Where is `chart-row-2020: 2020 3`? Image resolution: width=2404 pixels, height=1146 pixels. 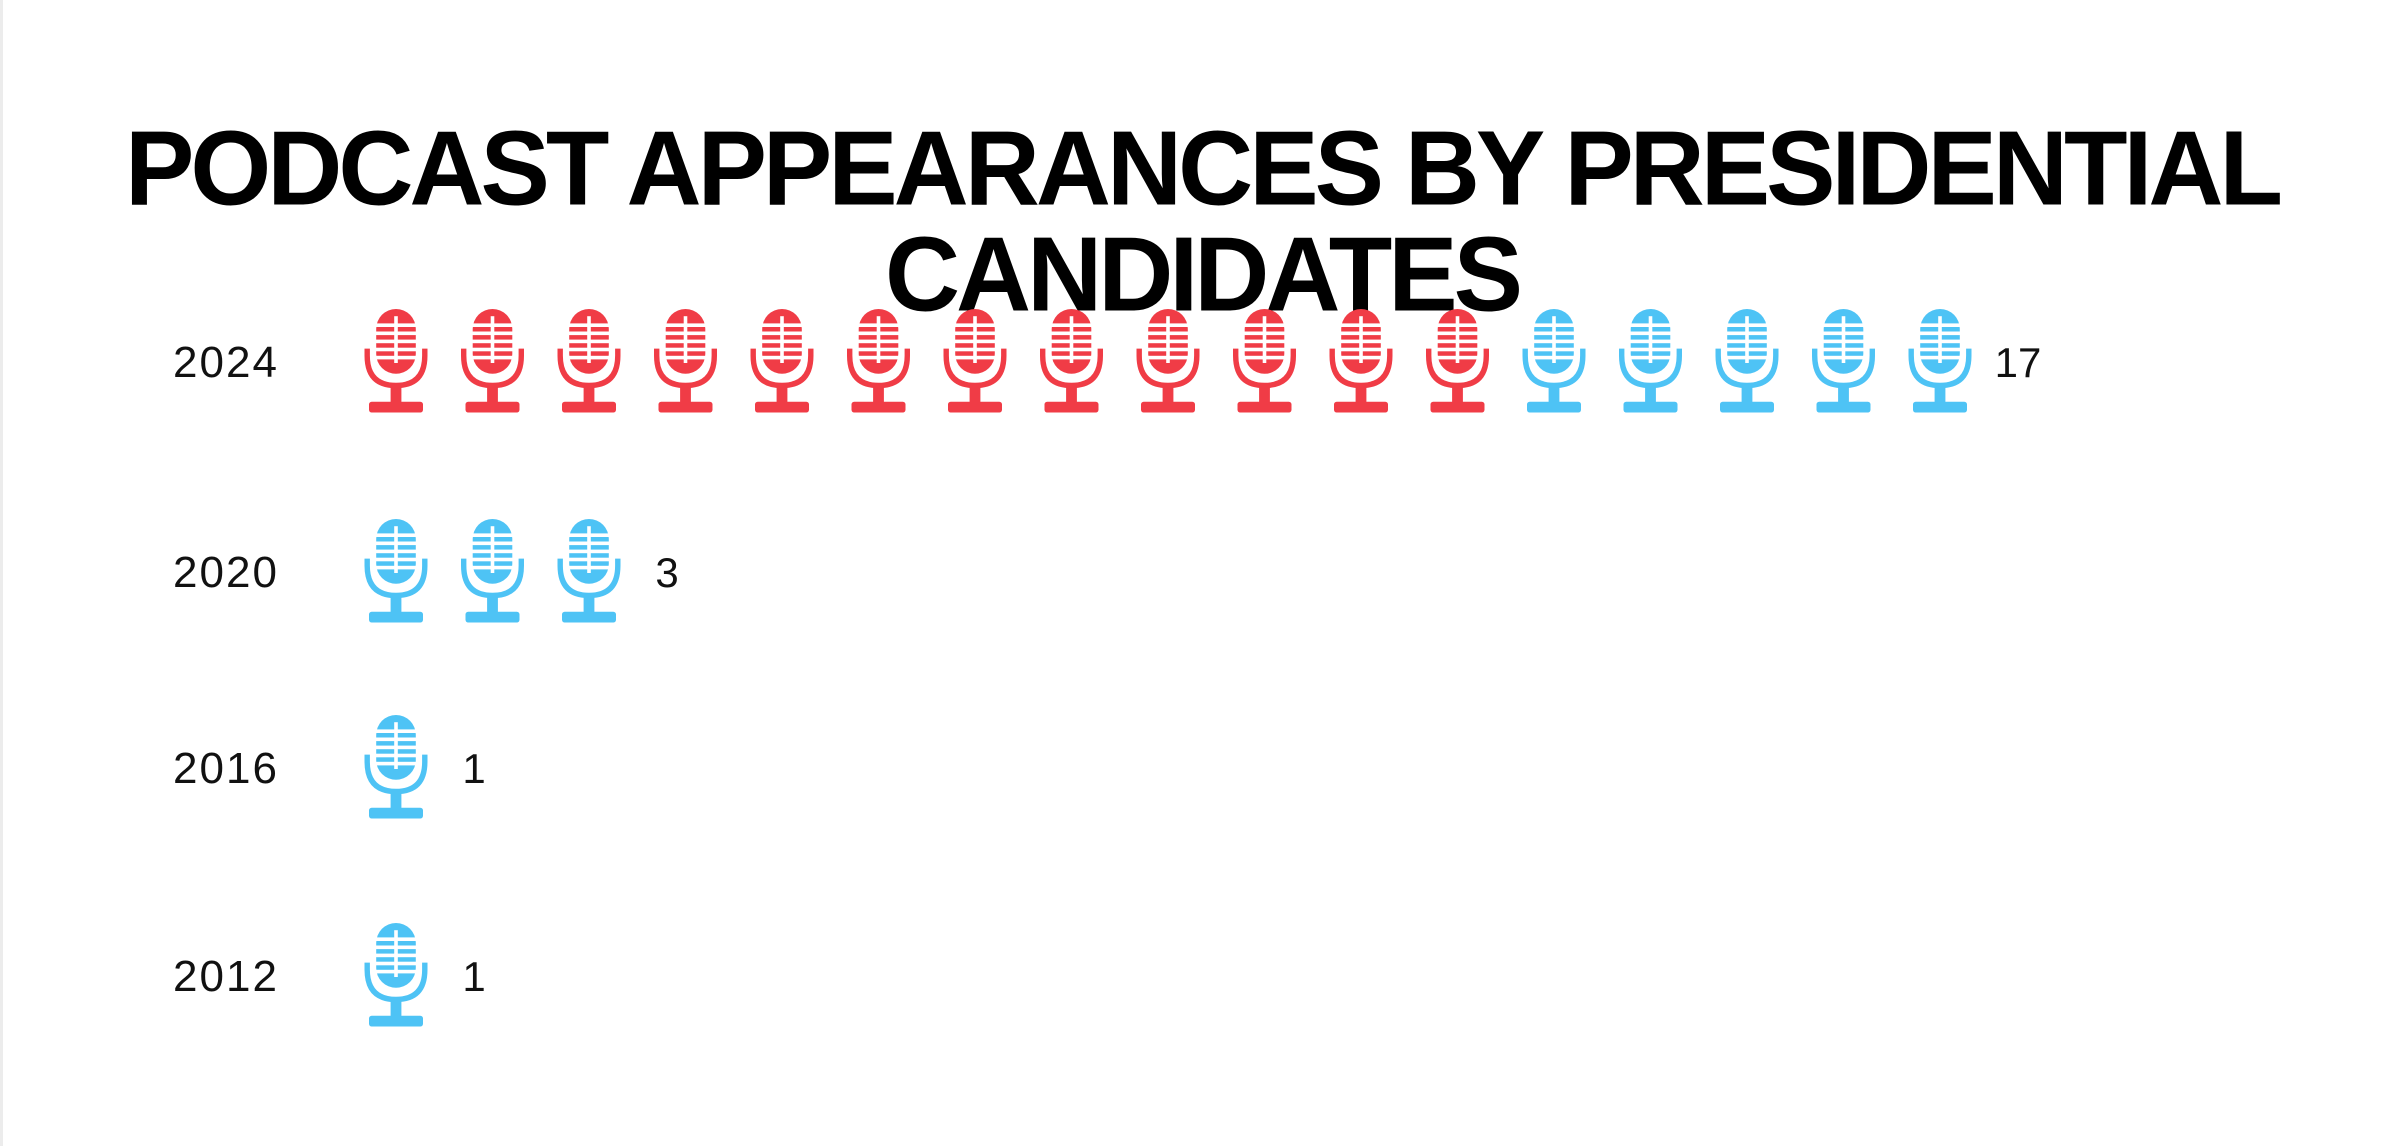
chart-row-2020: 2020 3 is located at coordinates (426, 571).